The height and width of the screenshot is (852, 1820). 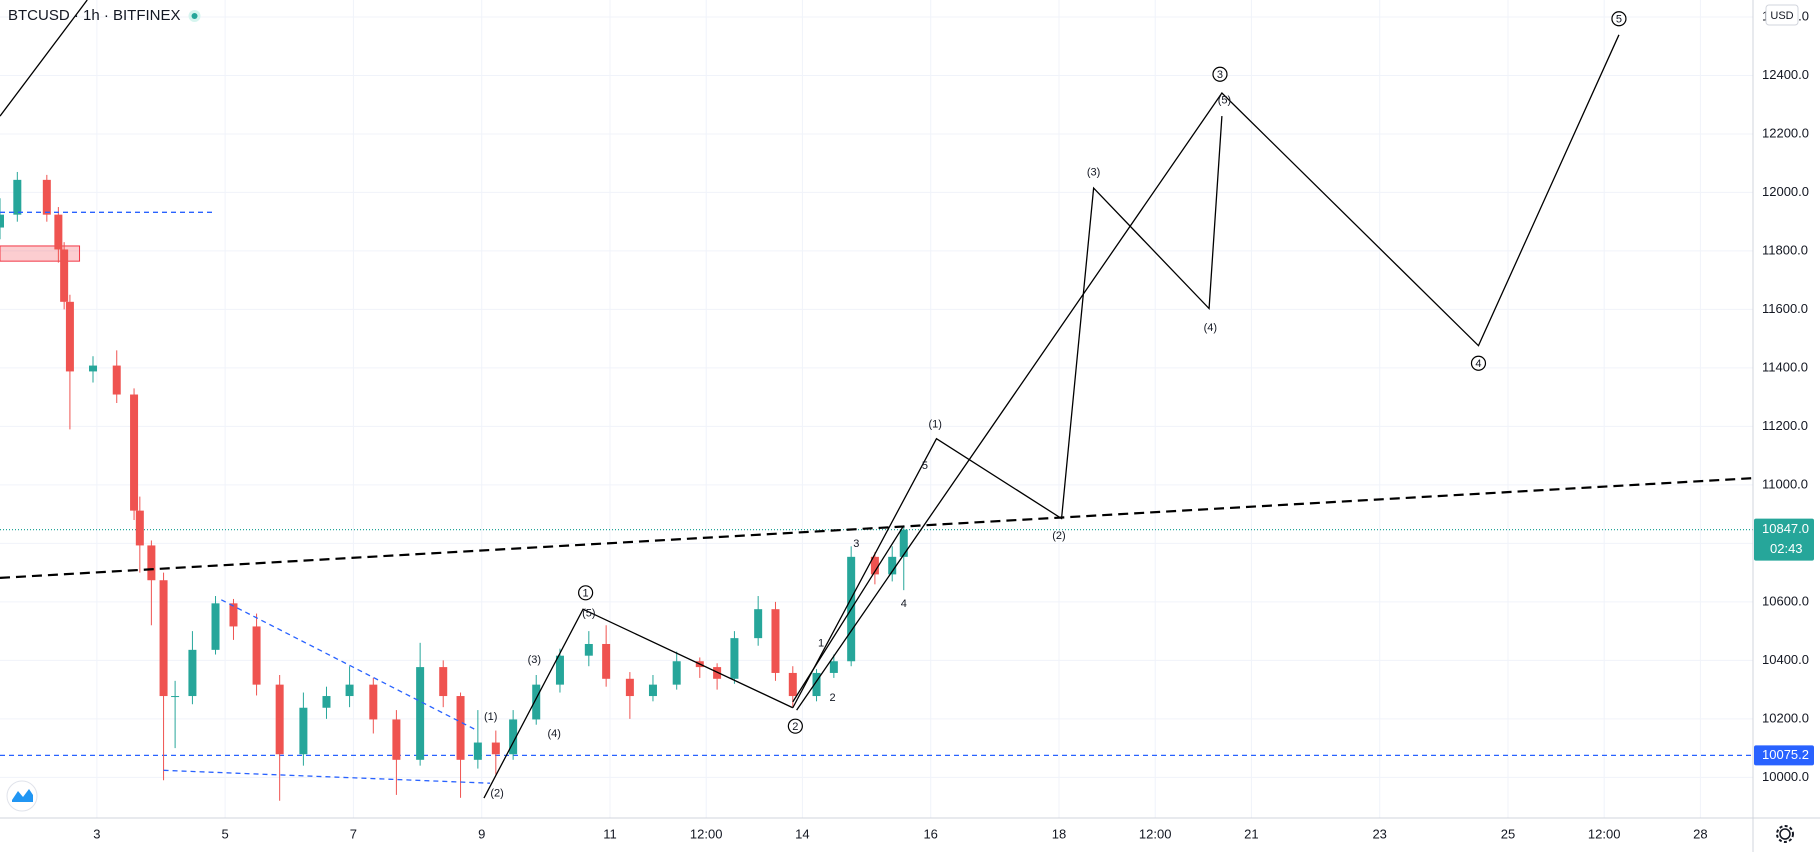 What do you see at coordinates (1785, 776) in the screenshot?
I see `y-tick-label: 10000.0` at bounding box center [1785, 776].